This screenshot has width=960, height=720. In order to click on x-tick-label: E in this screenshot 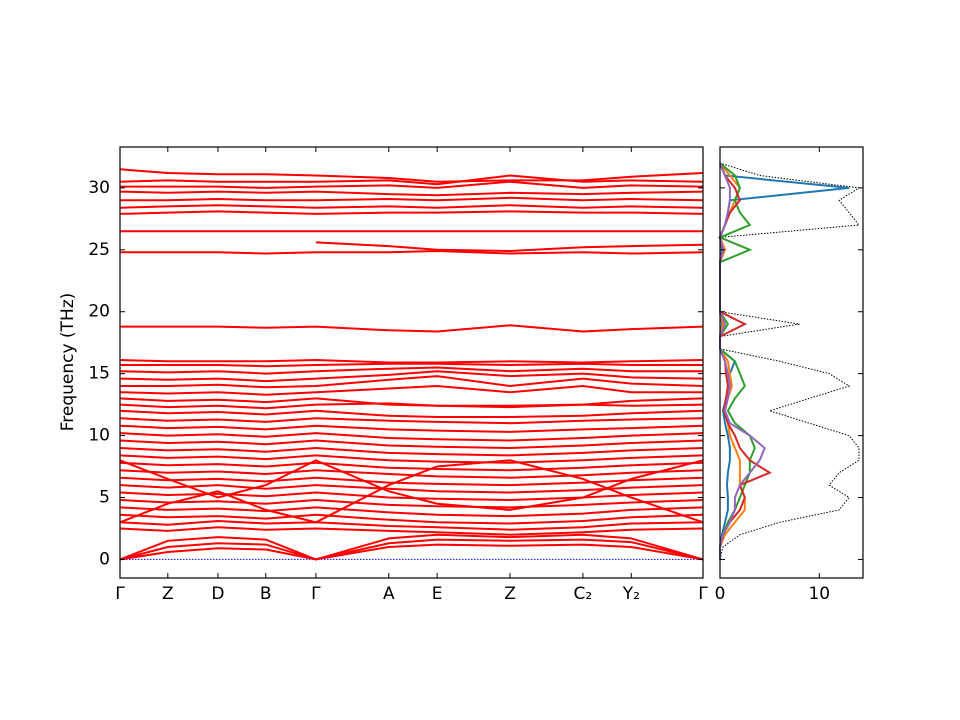, I will do `click(437, 594)`.